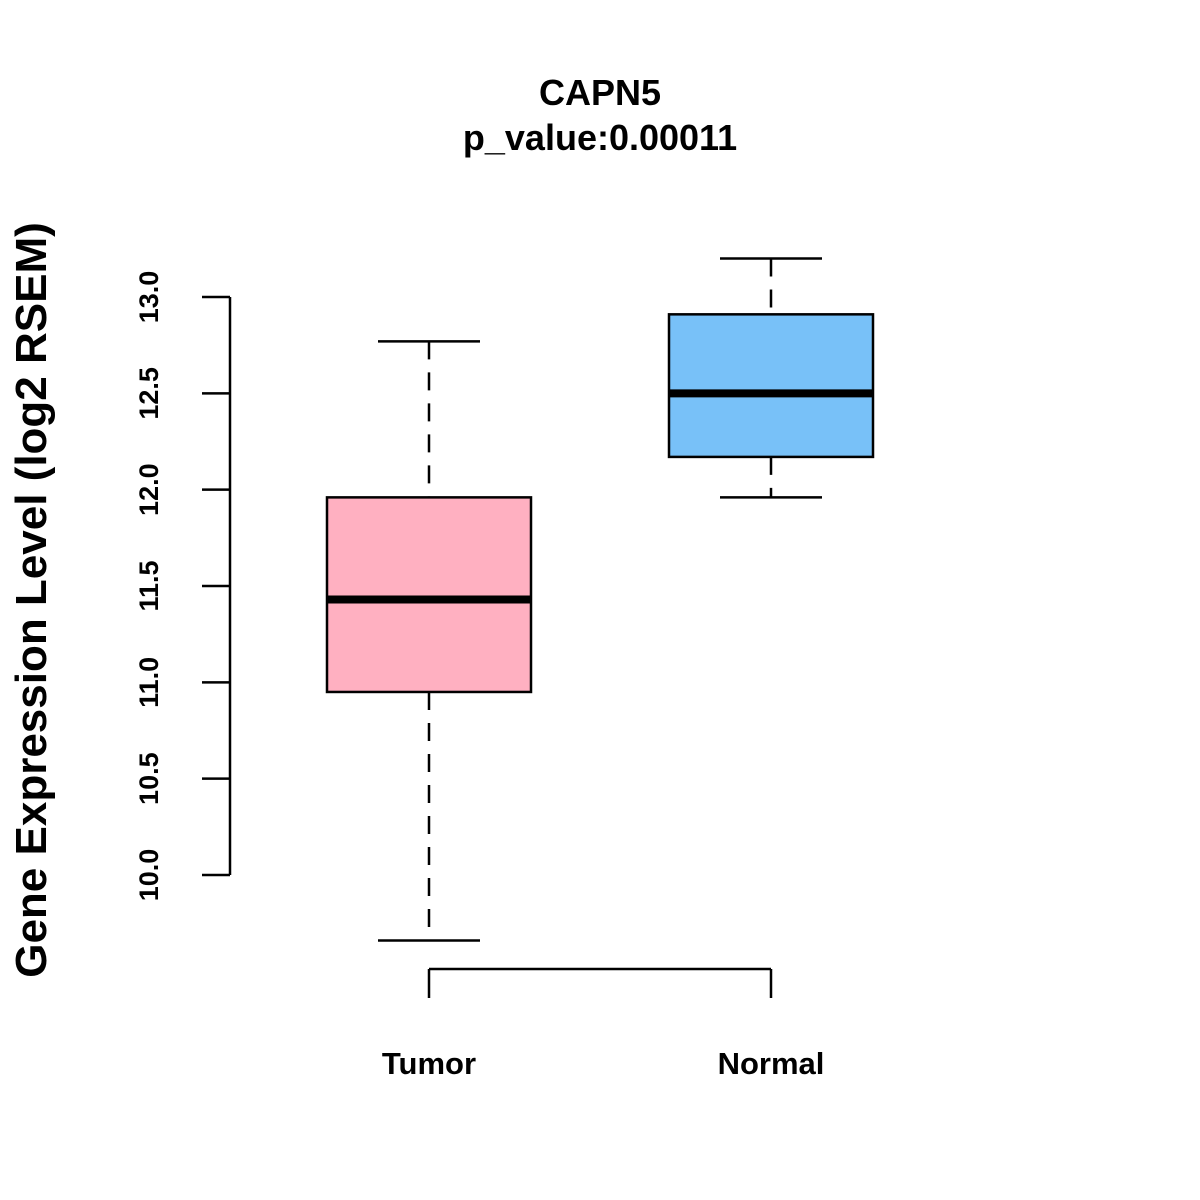  What do you see at coordinates (603, 1024) in the screenshot?
I see `x-axis: Tumor Normal` at bounding box center [603, 1024].